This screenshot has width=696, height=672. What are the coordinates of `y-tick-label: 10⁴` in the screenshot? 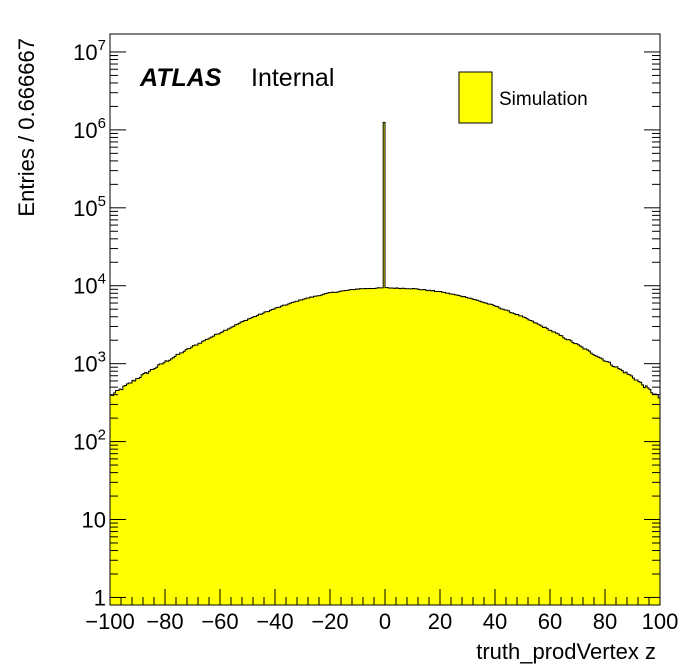 It's located at (89, 285).